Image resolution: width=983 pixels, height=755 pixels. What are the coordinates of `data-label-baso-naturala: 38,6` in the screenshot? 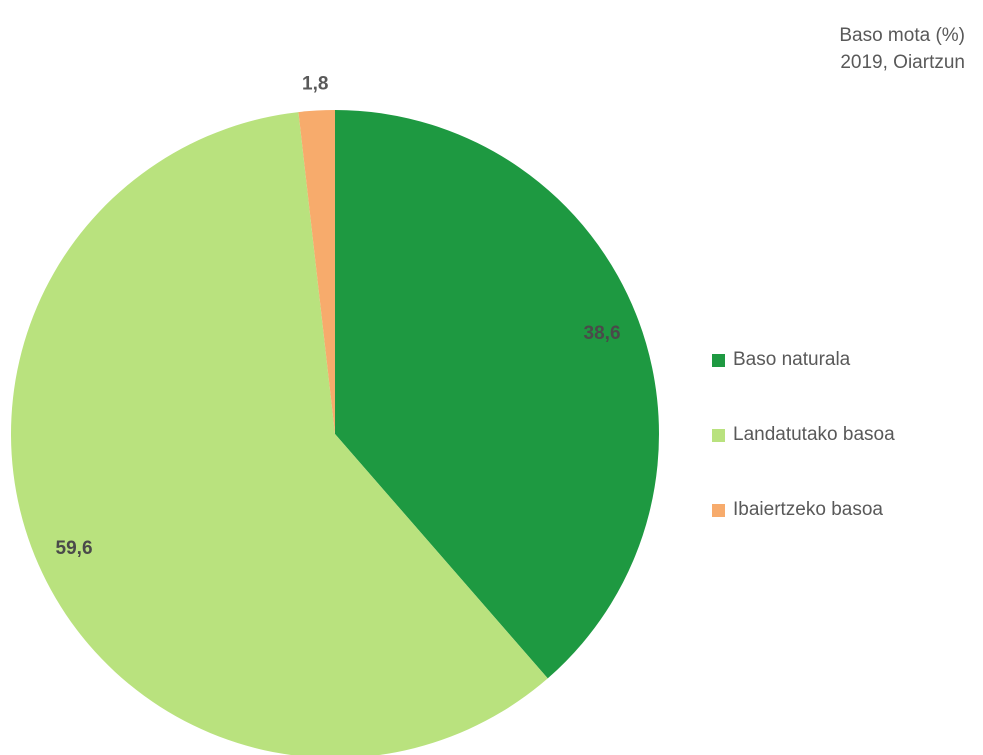 It's located at (602, 333).